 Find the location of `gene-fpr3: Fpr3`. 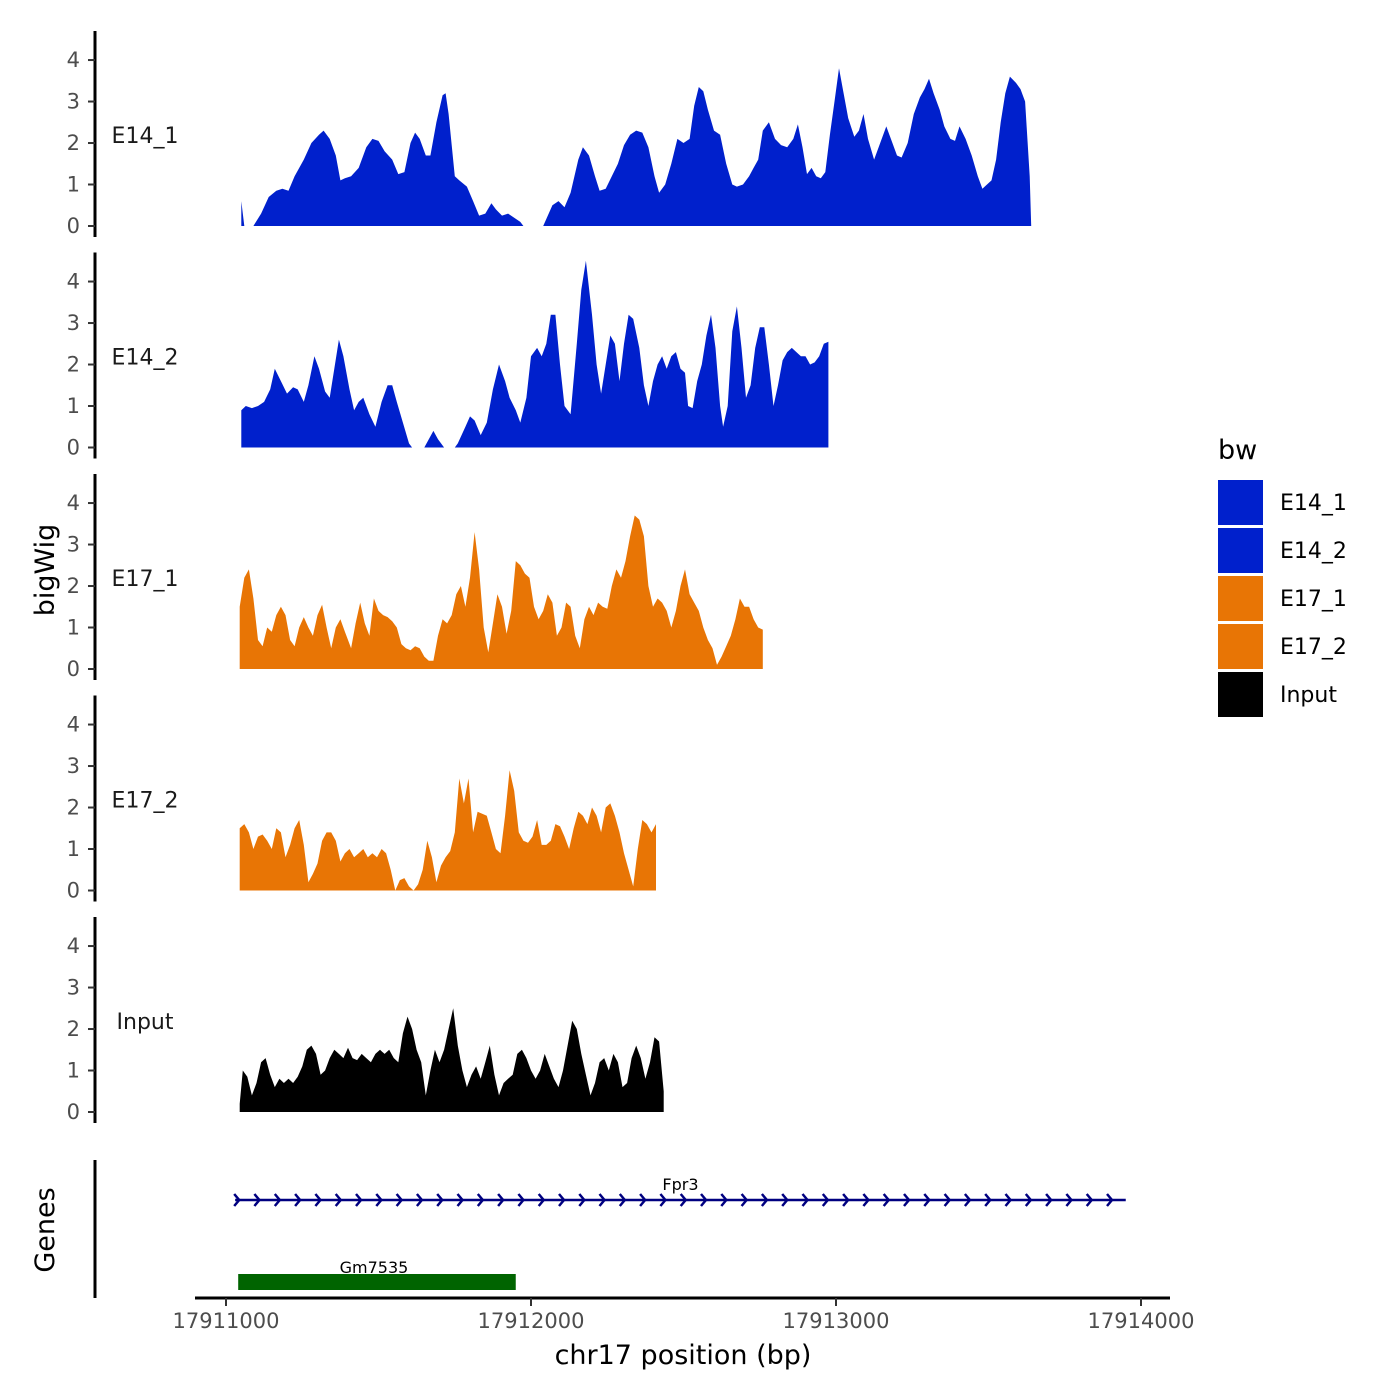

gene-fpr3: Fpr3 is located at coordinates (679, 1191).